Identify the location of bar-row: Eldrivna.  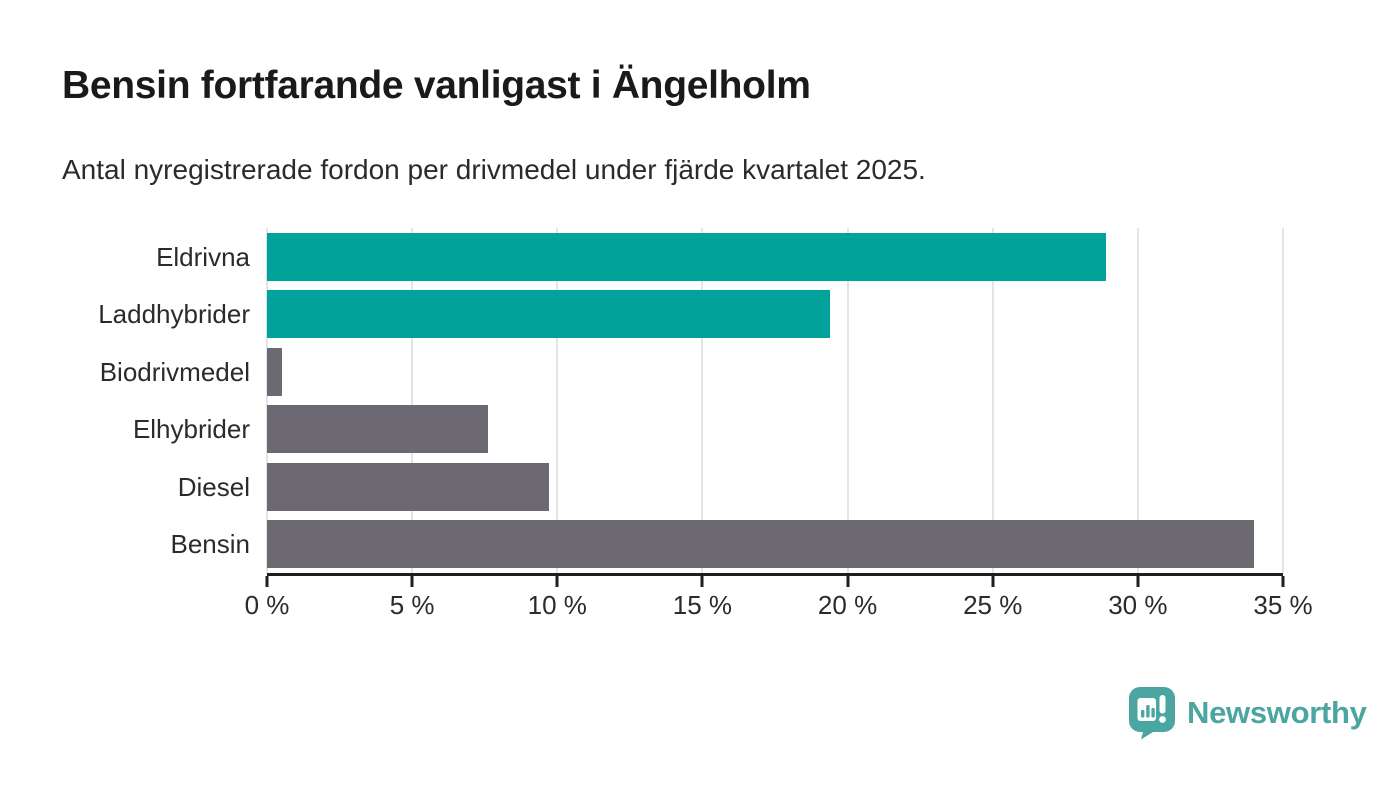
(702, 257).